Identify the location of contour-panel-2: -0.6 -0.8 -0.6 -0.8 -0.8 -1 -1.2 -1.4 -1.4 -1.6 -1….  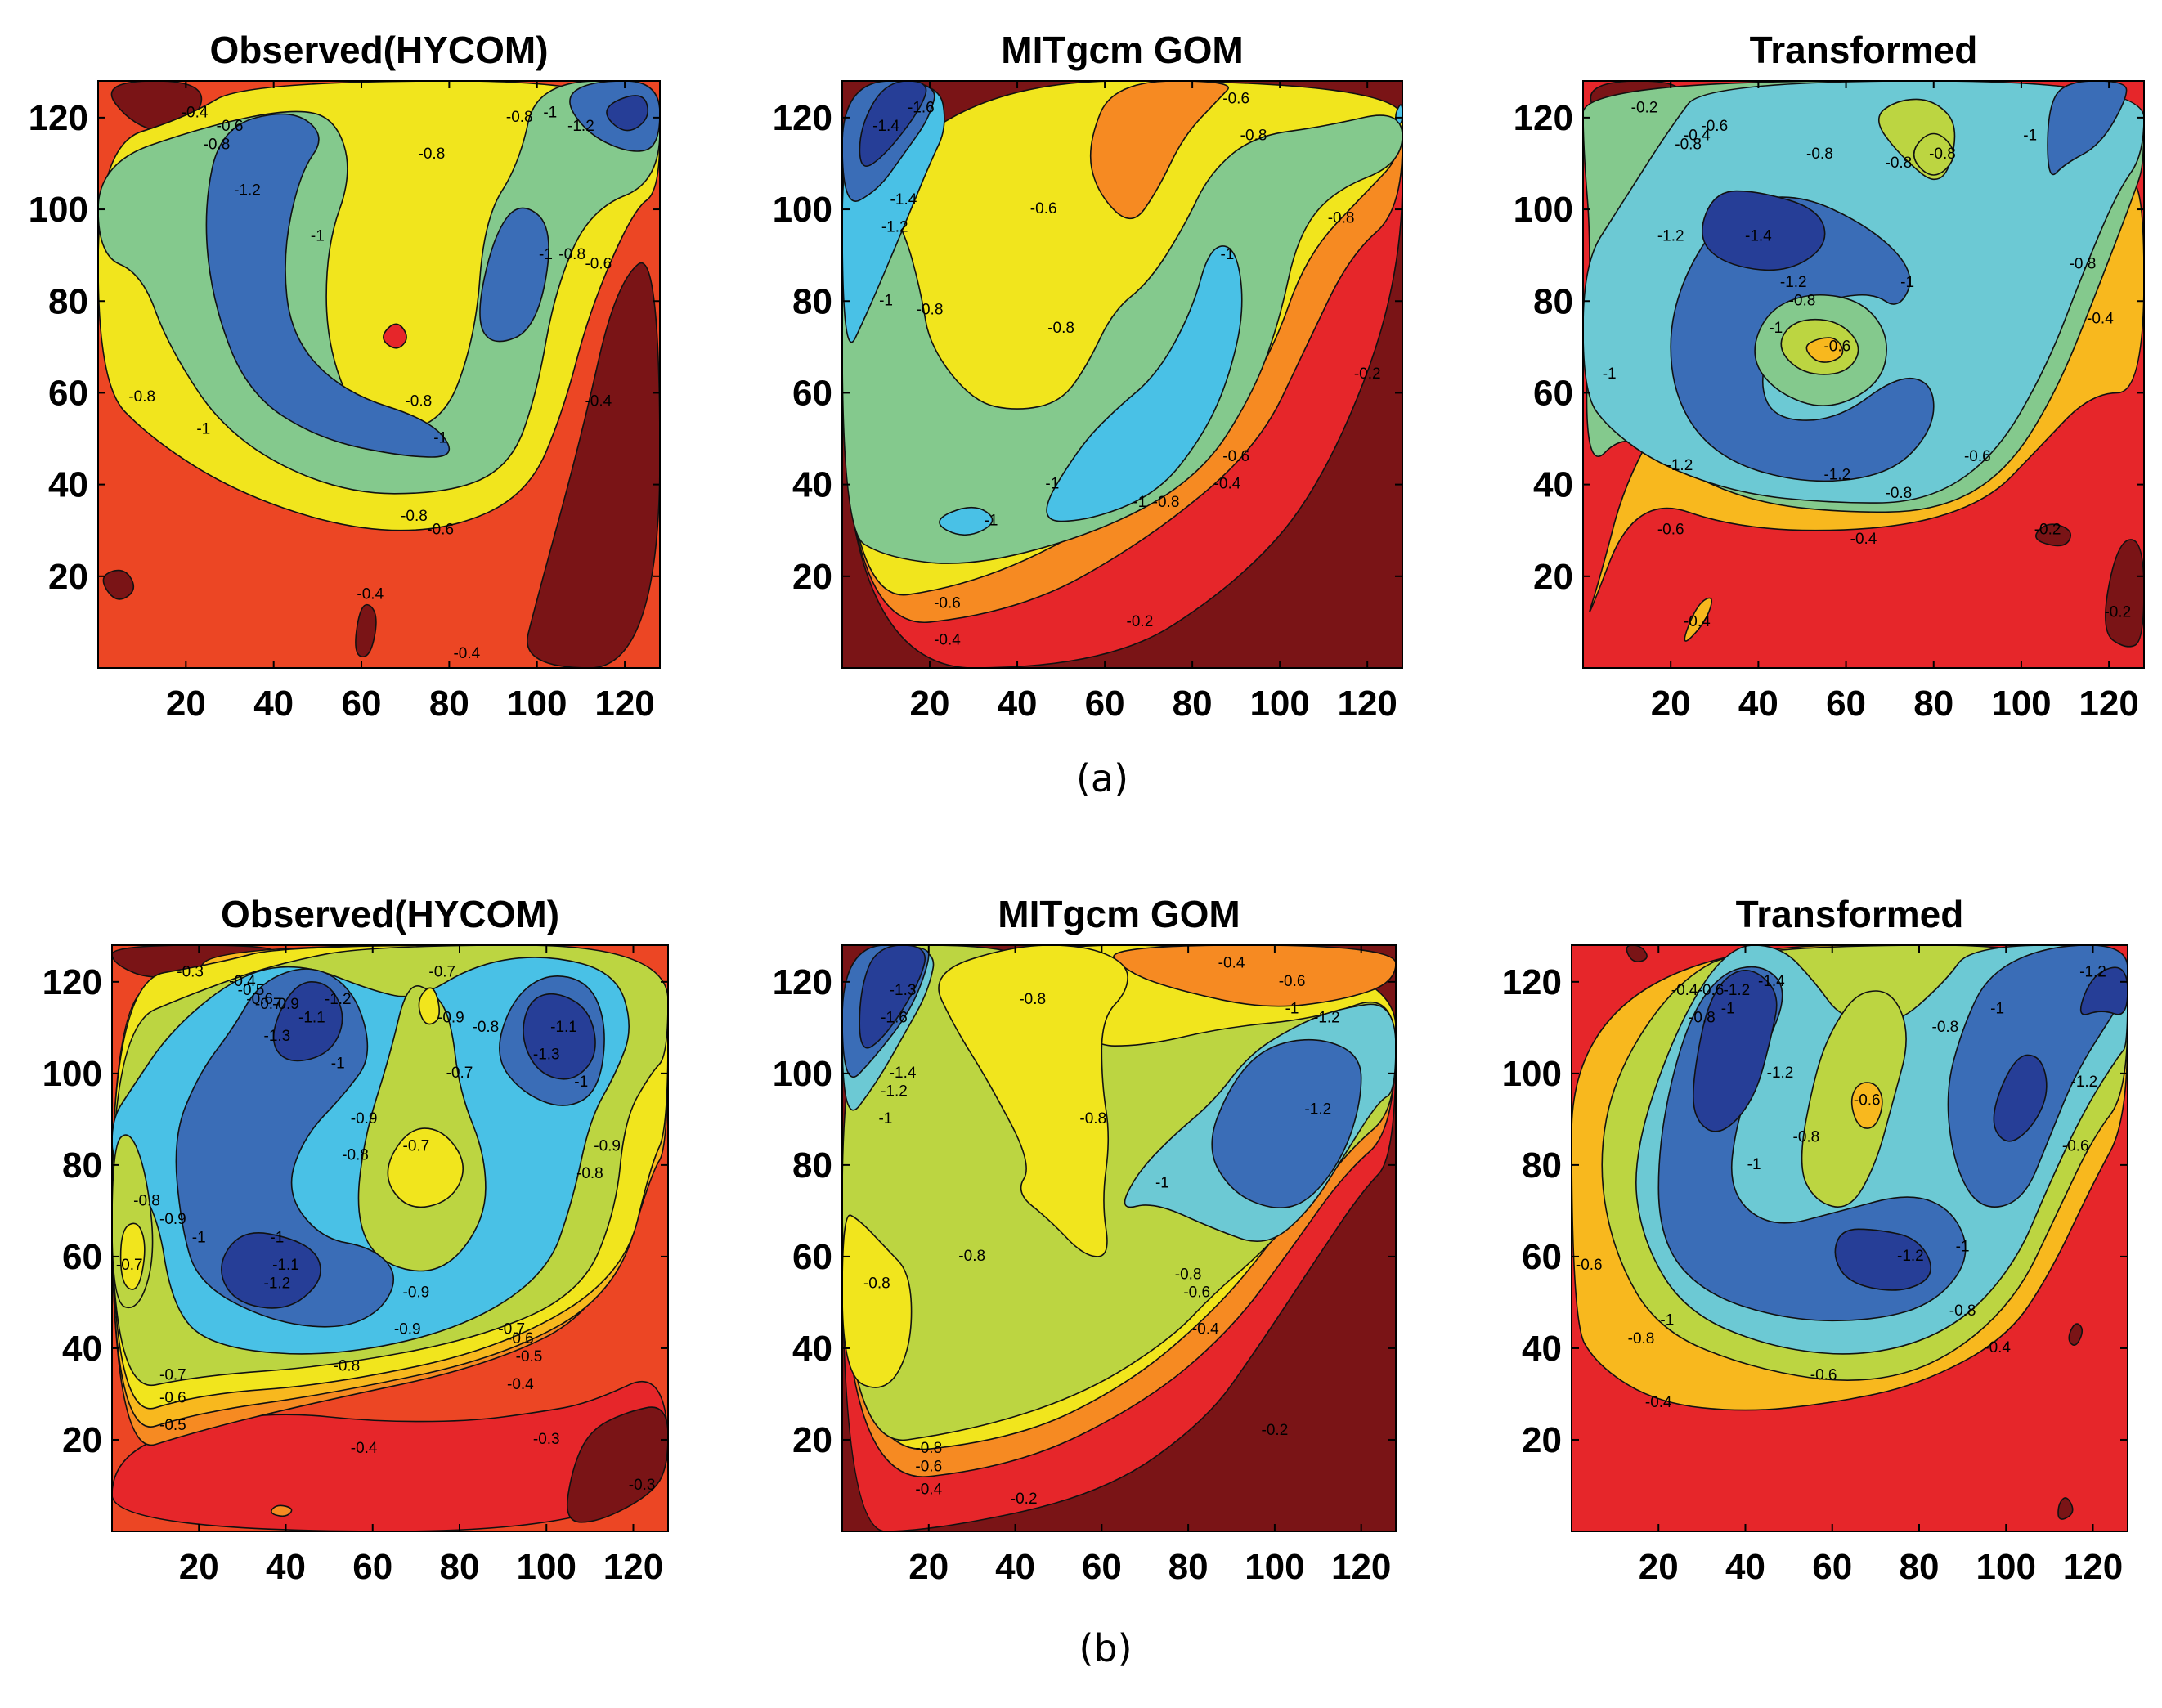
(1088, 377).